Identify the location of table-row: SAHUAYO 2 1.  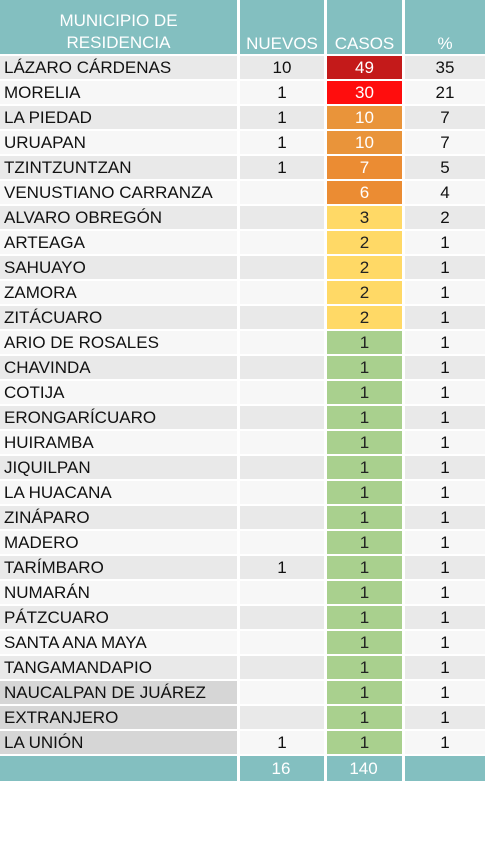
(242, 268).